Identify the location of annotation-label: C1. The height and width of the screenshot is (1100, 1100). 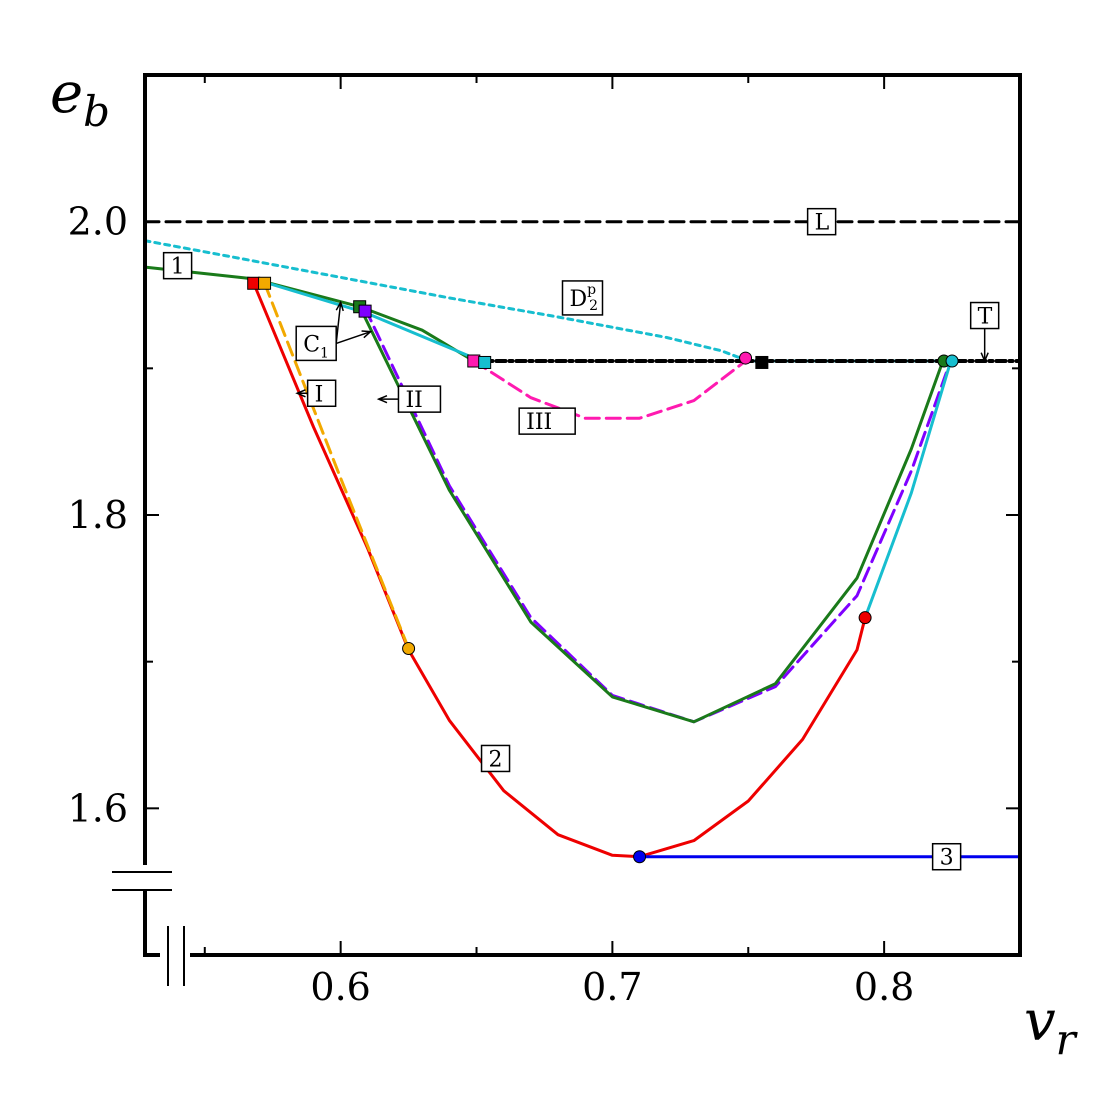
(316, 346).